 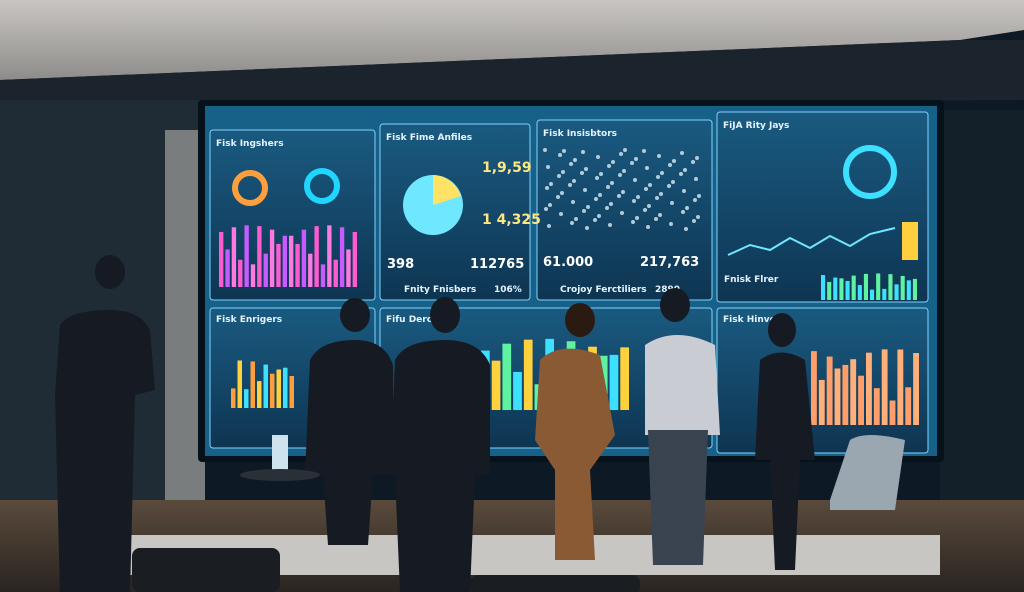 What do you see at coordinates (870, 172) in the screenshot?
I see `gauge` at bounding box center [870, 172].